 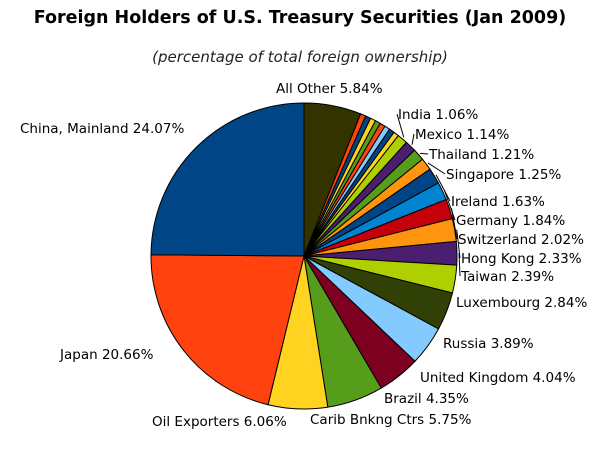 I want to click on leader-line-germany, so click(x=449, y=205).